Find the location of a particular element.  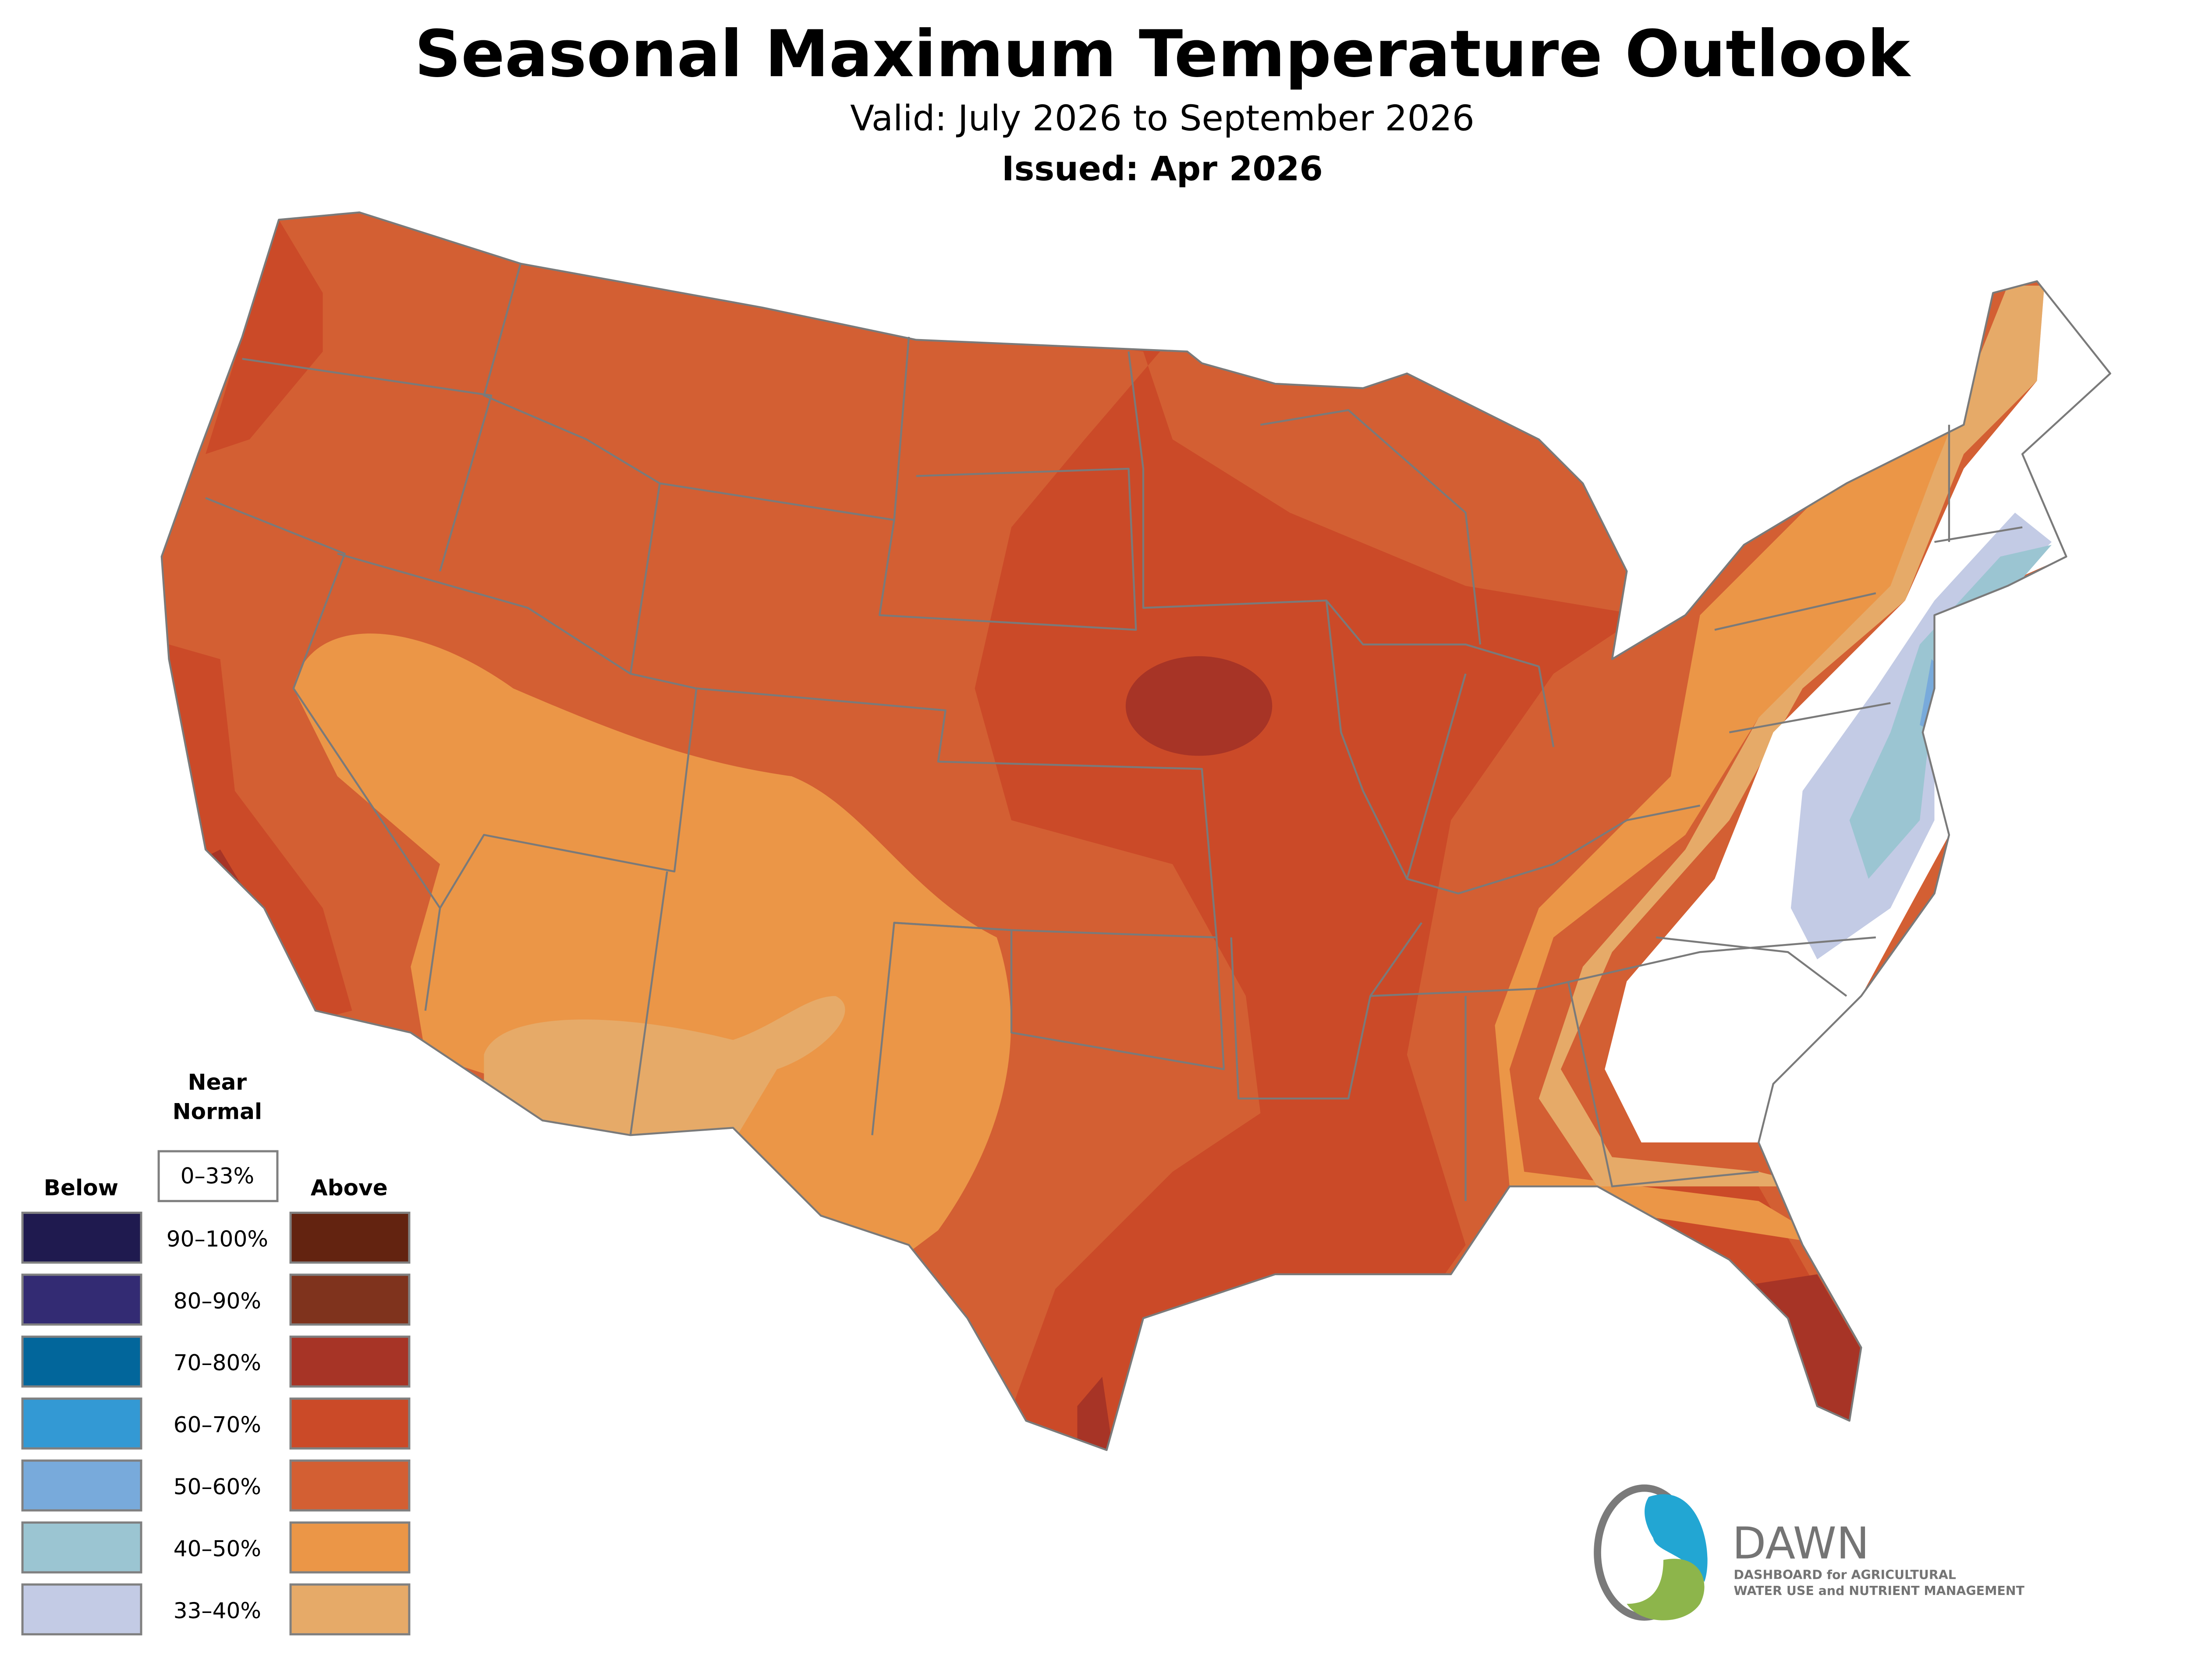

legend-range-label: 80–90% is located at coordinates (217, 1301).